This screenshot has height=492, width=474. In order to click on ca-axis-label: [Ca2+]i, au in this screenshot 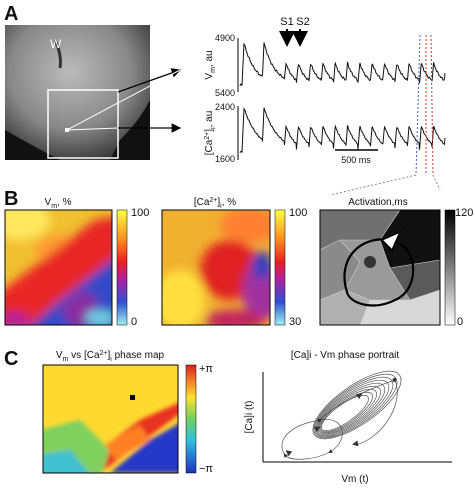, I will do `click(210, 133)`.